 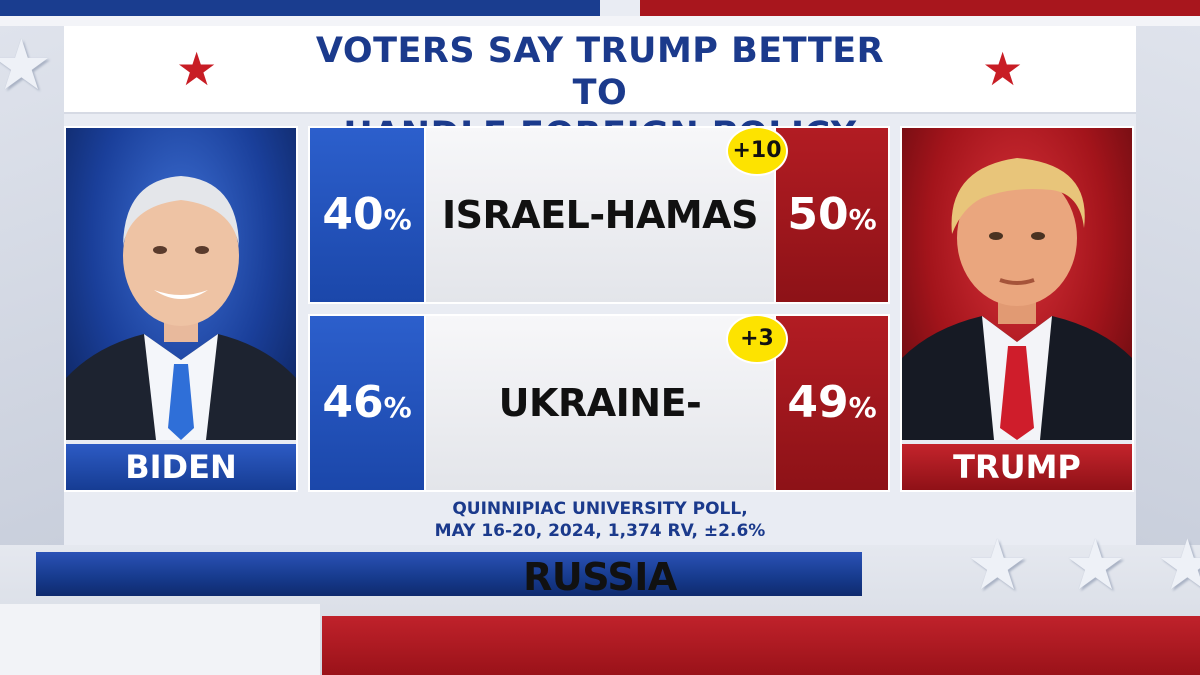 I want to click on top-blue-stripe, so click(x=300, y=8).